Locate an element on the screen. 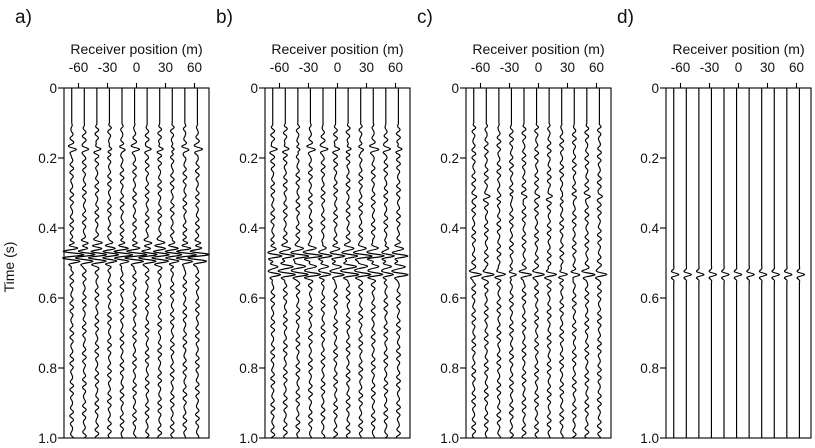 This screenshot has height=448, width=815. panel-label: c) is located at coordinates (425, 17).